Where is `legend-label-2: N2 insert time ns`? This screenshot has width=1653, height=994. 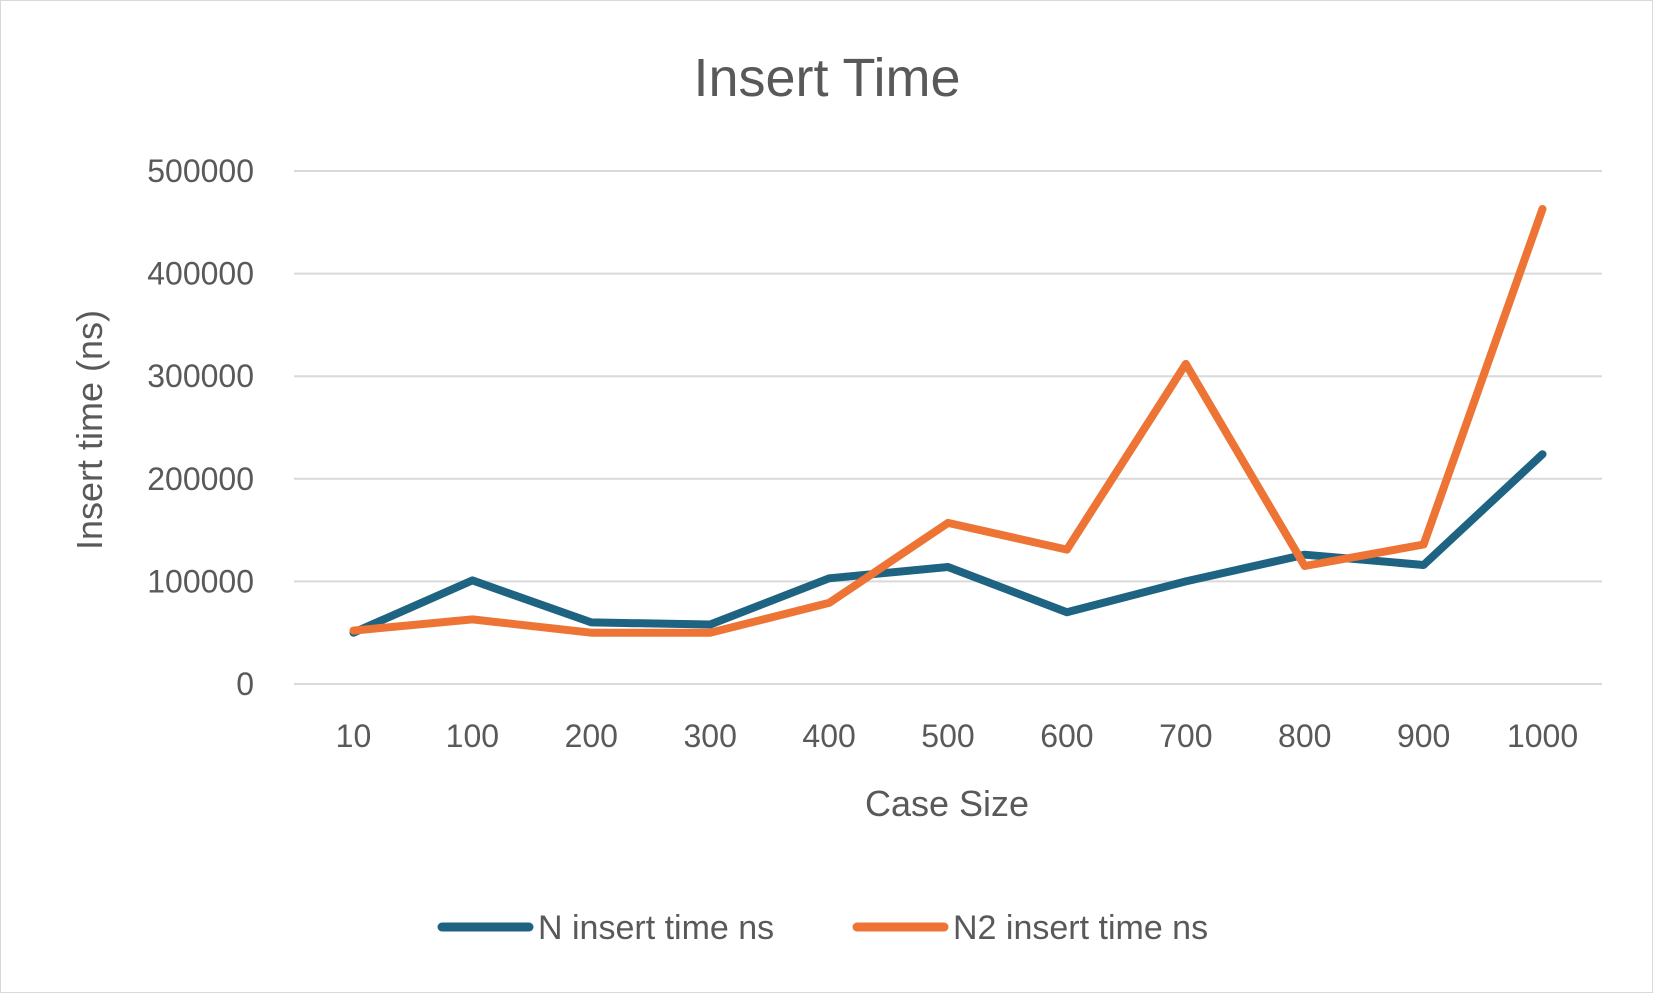
legend-label-2: N2 insert time ns is located at coordinates (1080, 928).